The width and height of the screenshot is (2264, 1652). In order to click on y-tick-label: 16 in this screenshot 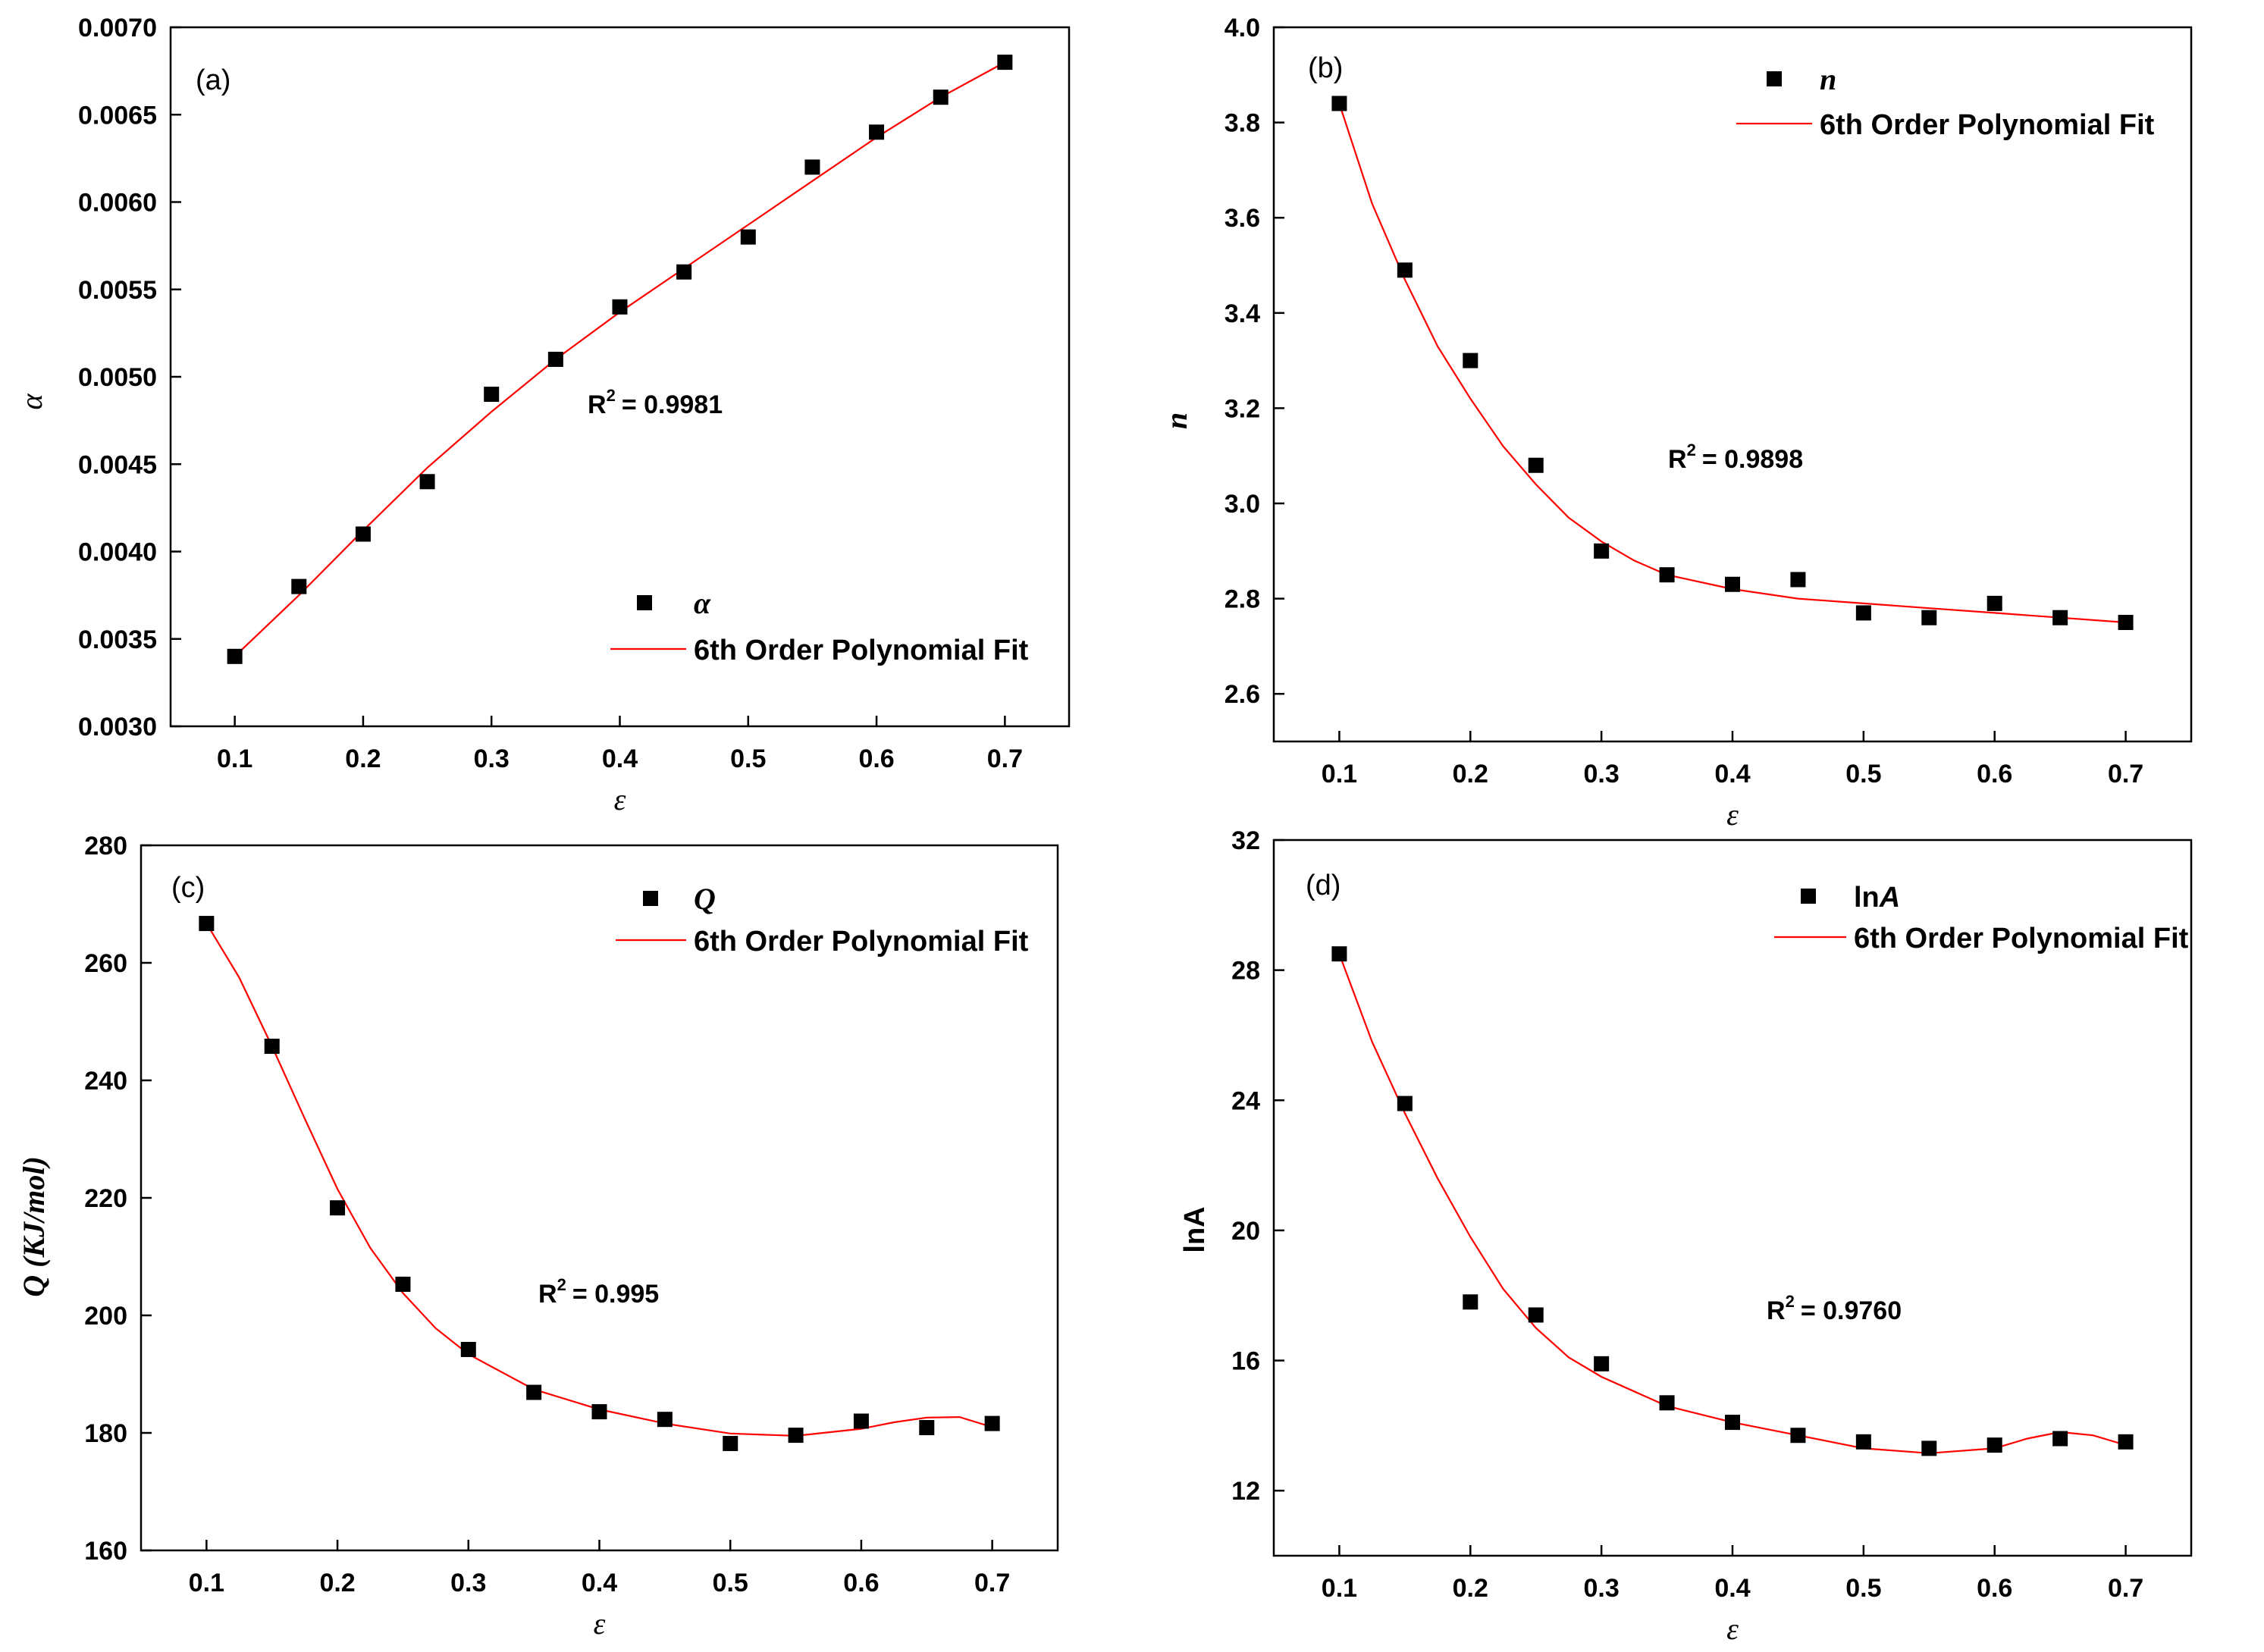, I will do `click(1245, 1361)`.